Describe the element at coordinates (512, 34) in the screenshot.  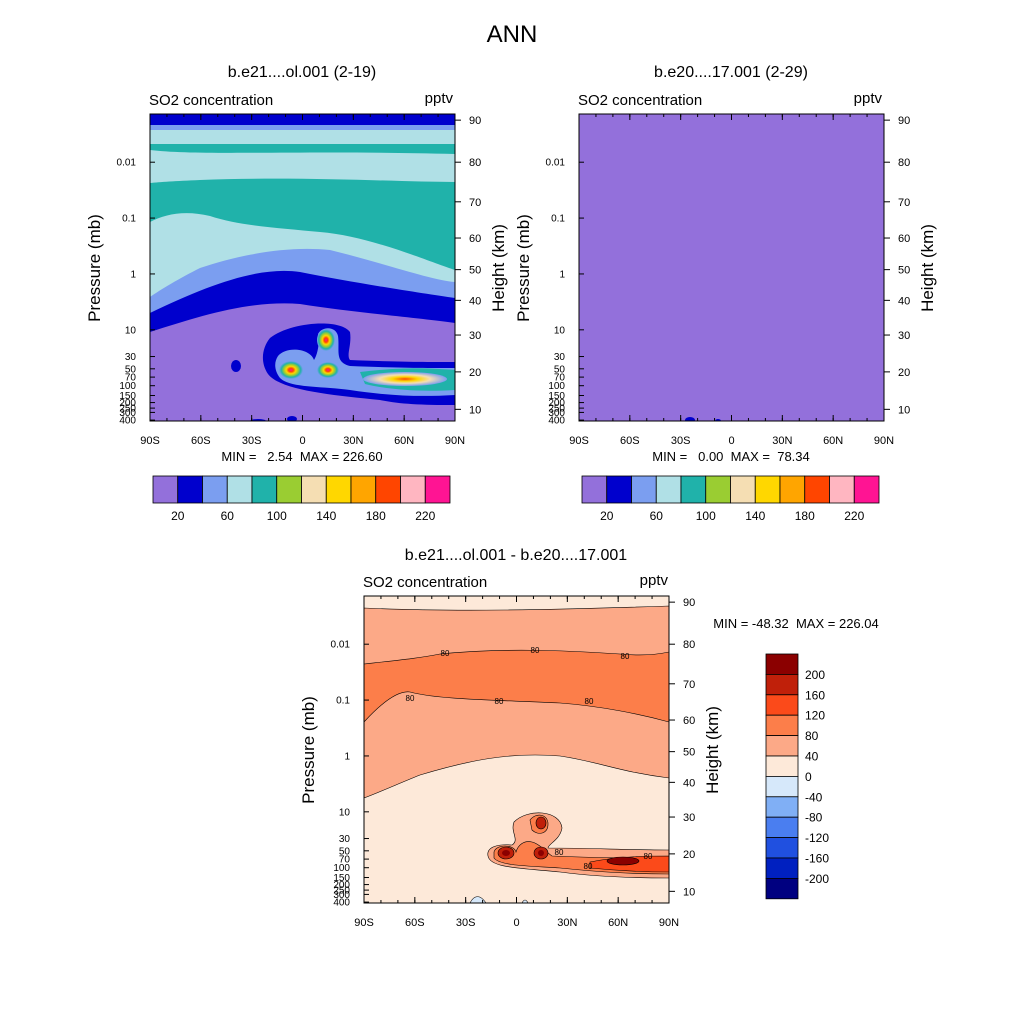
I see `figure-title: ANN` at that location.